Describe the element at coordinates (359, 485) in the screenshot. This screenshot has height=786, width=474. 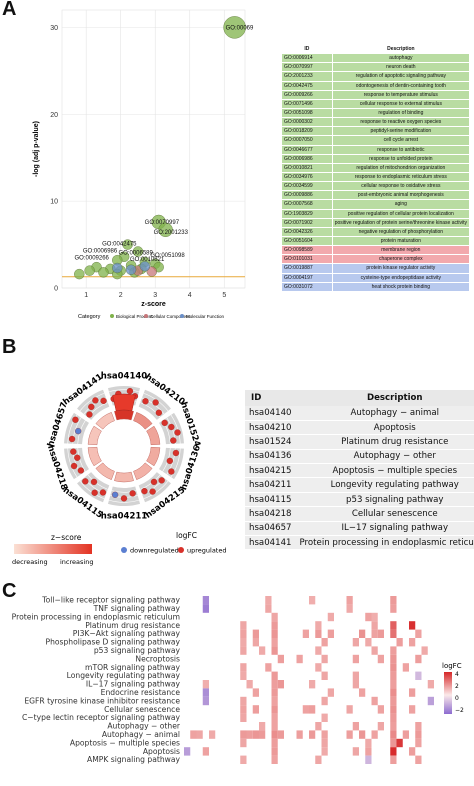
I see `kegg-table-row: hsa04211 Longevity regulating pathway` at that location.